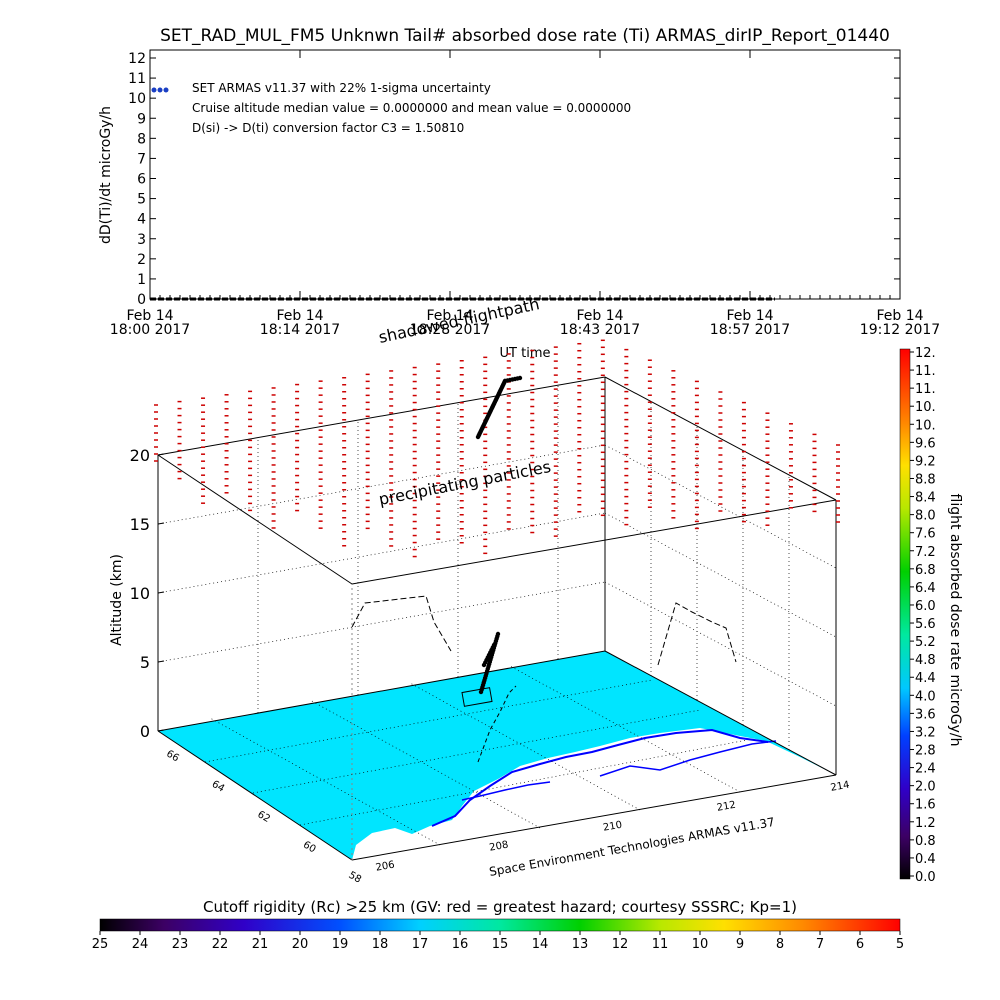  What do you see at coordinates (140, 944) in the screenshot?
I see `cutoff-tick-label: 24` at bounding box center [140, 944].